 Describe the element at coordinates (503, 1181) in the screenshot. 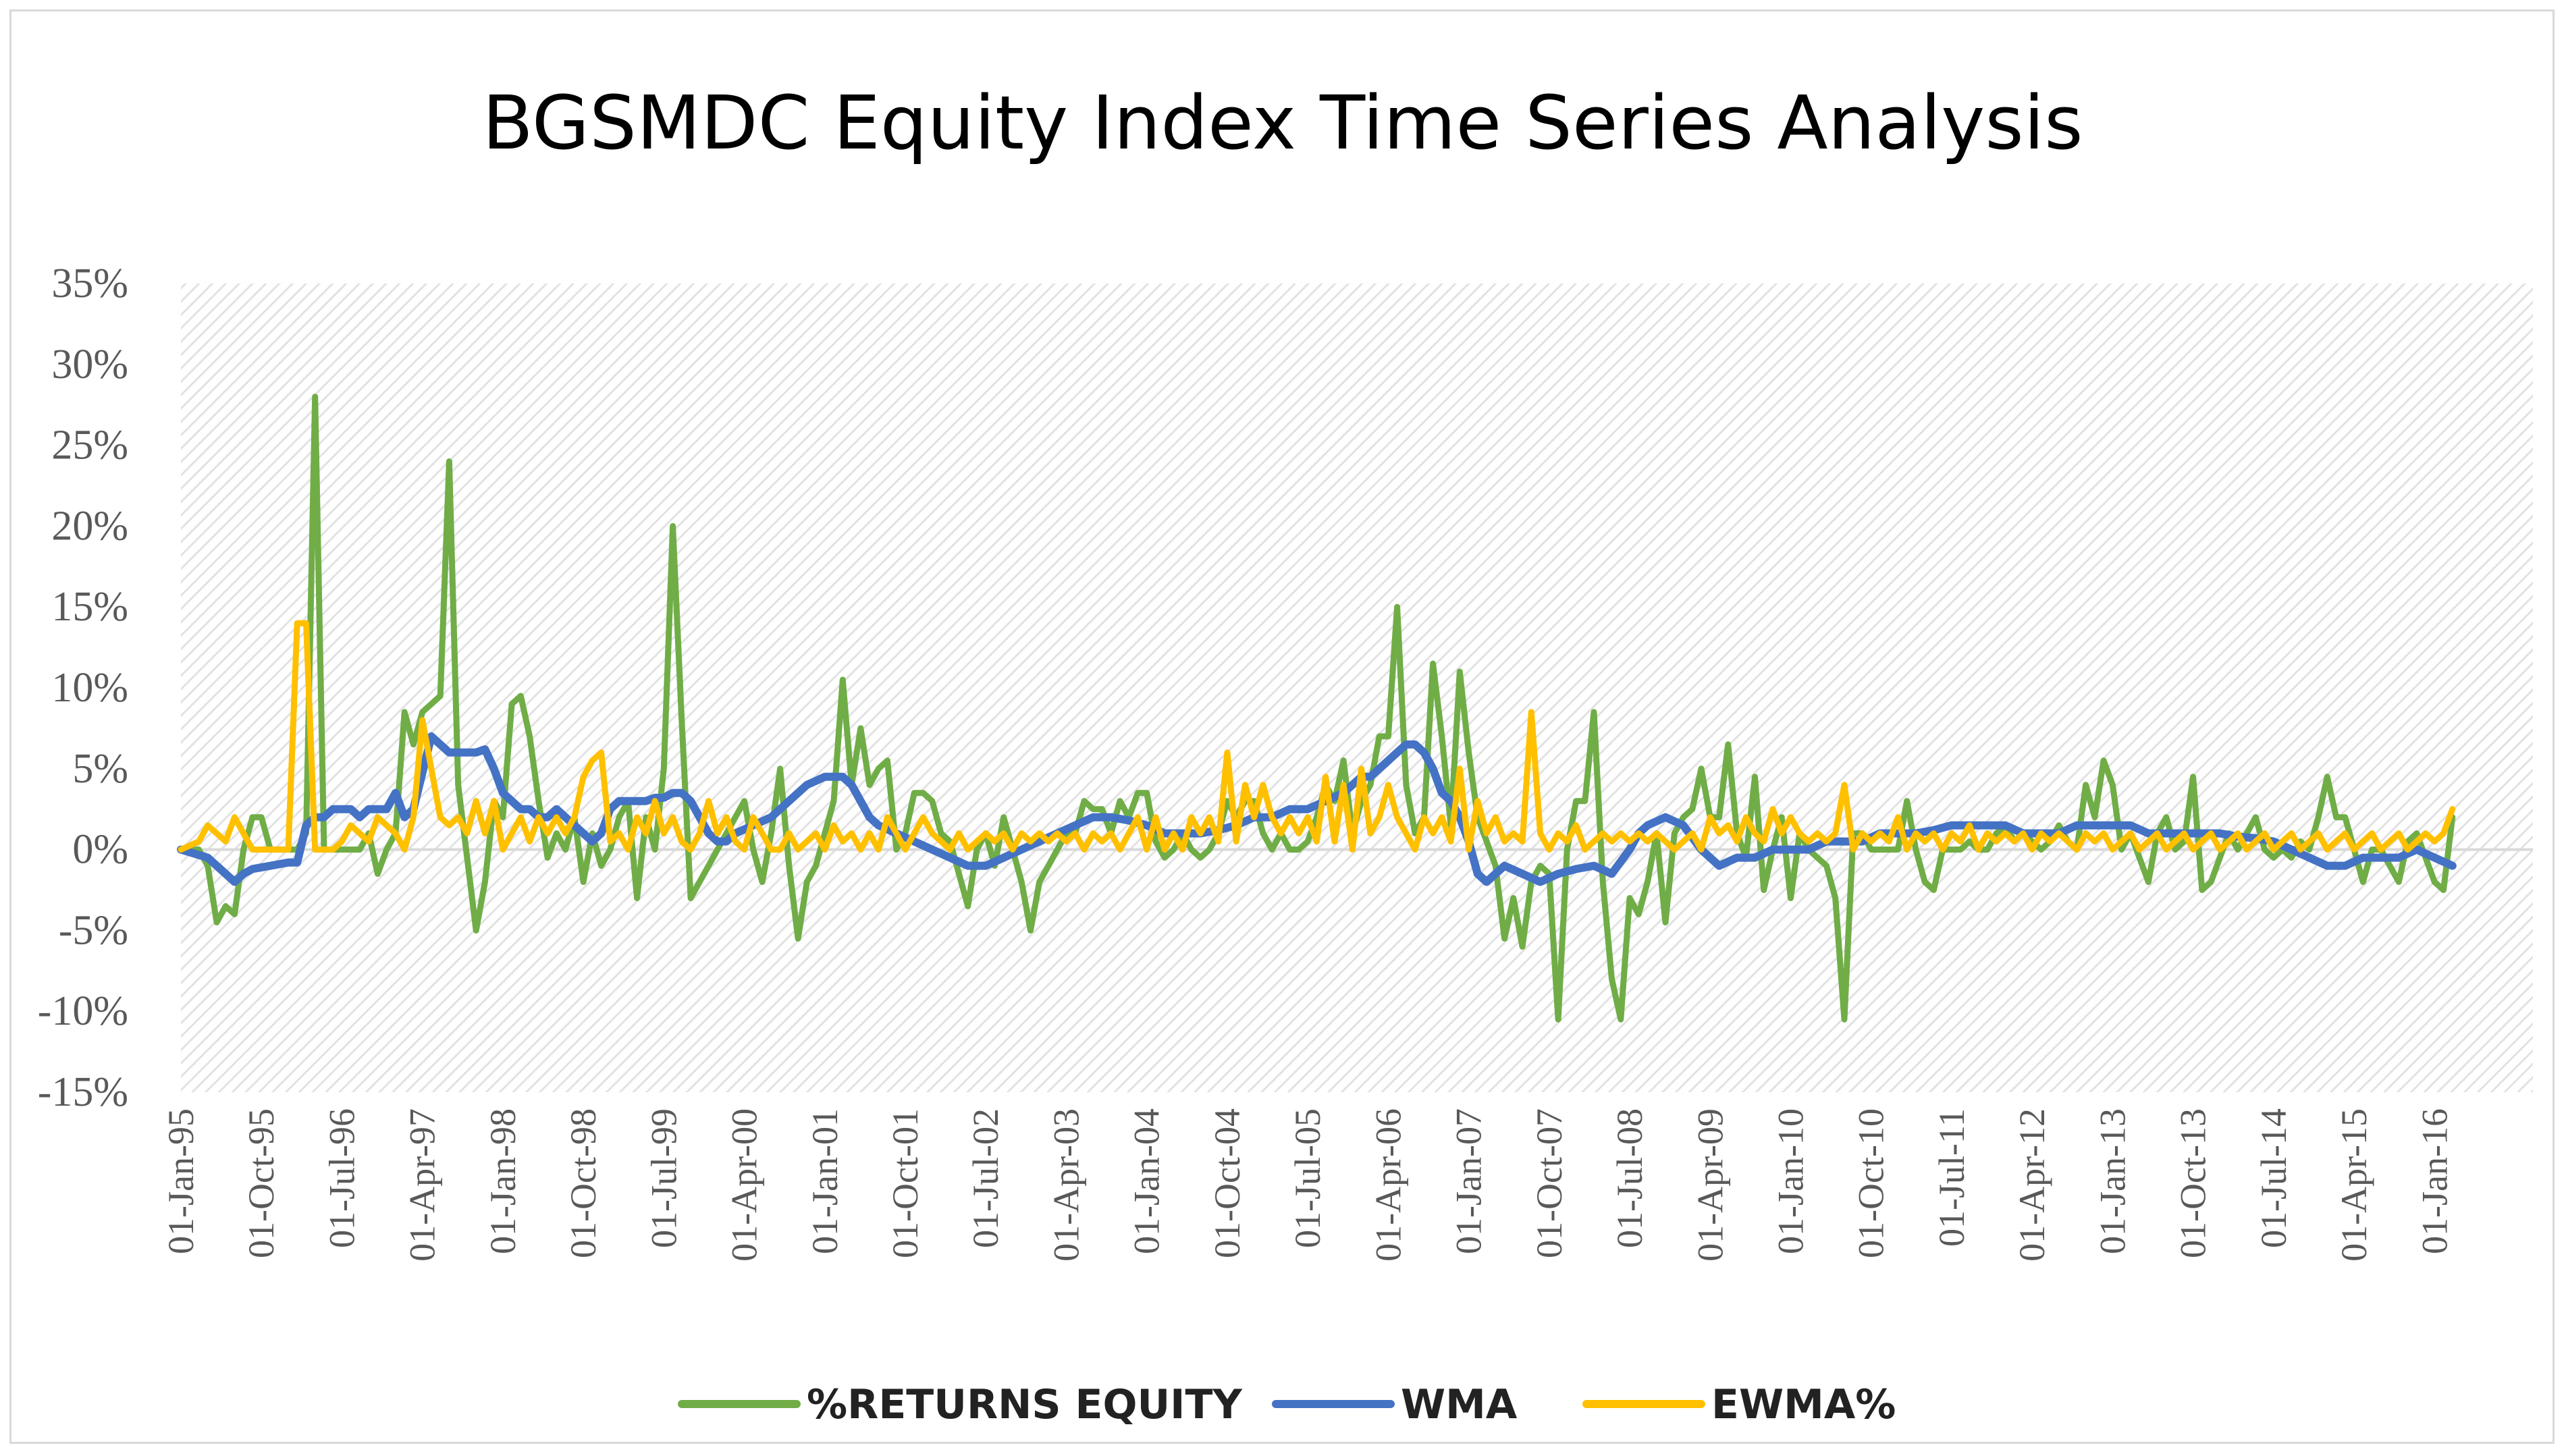

I see `x-tick-label: 01-Jan-98` at that location.